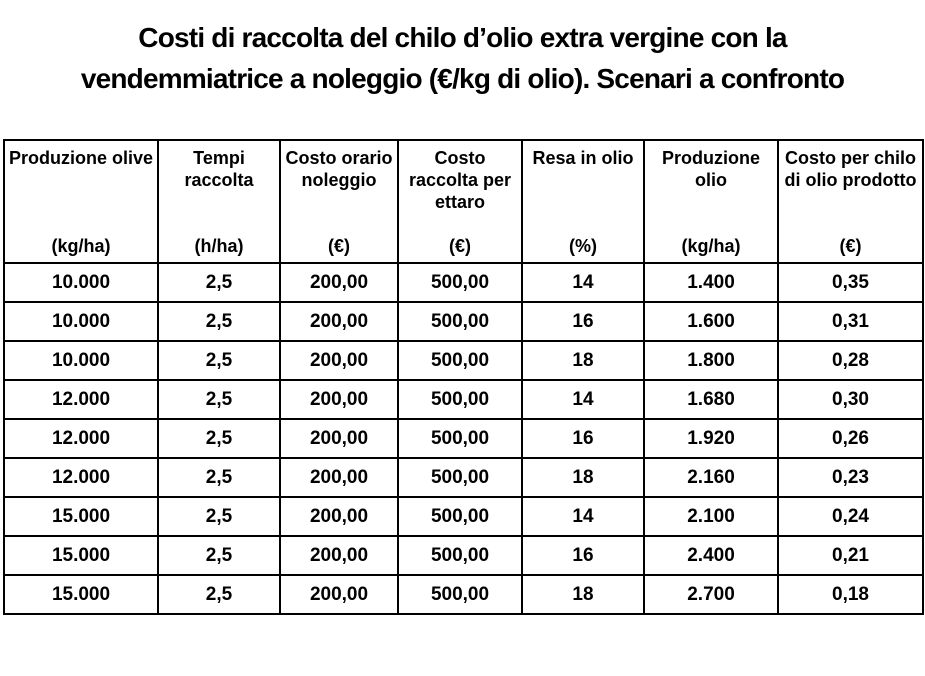  I want to click on column-header-4: Costo raccolta per ettaro (€), so click(460, 201).